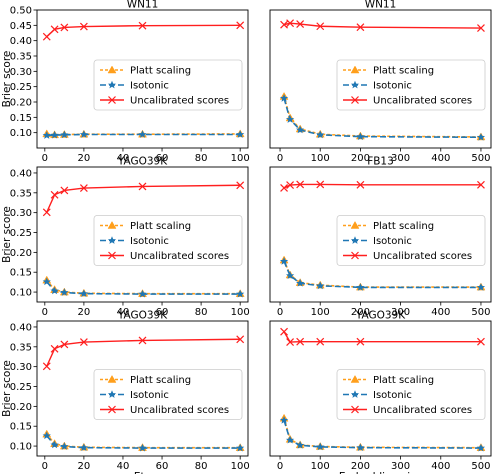 The width and height of the screenshot is (500, 474). I want to click on x-tick-label: 40, so click(123, 466).